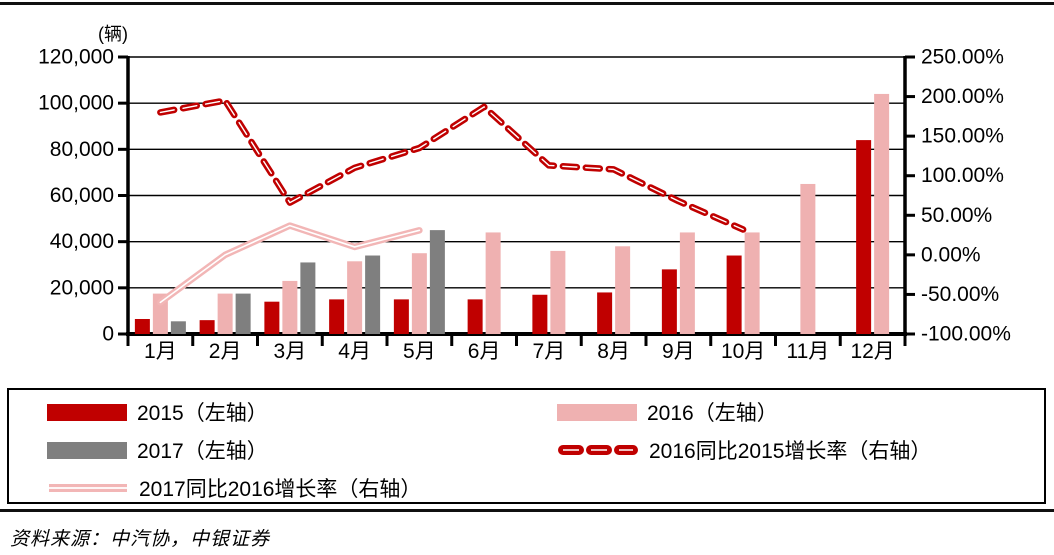  What do you see at coordinates (956, 215) in the screenshot?
I see `right-axis-tick-label: 50.00%` at bounding box center [956, 215].